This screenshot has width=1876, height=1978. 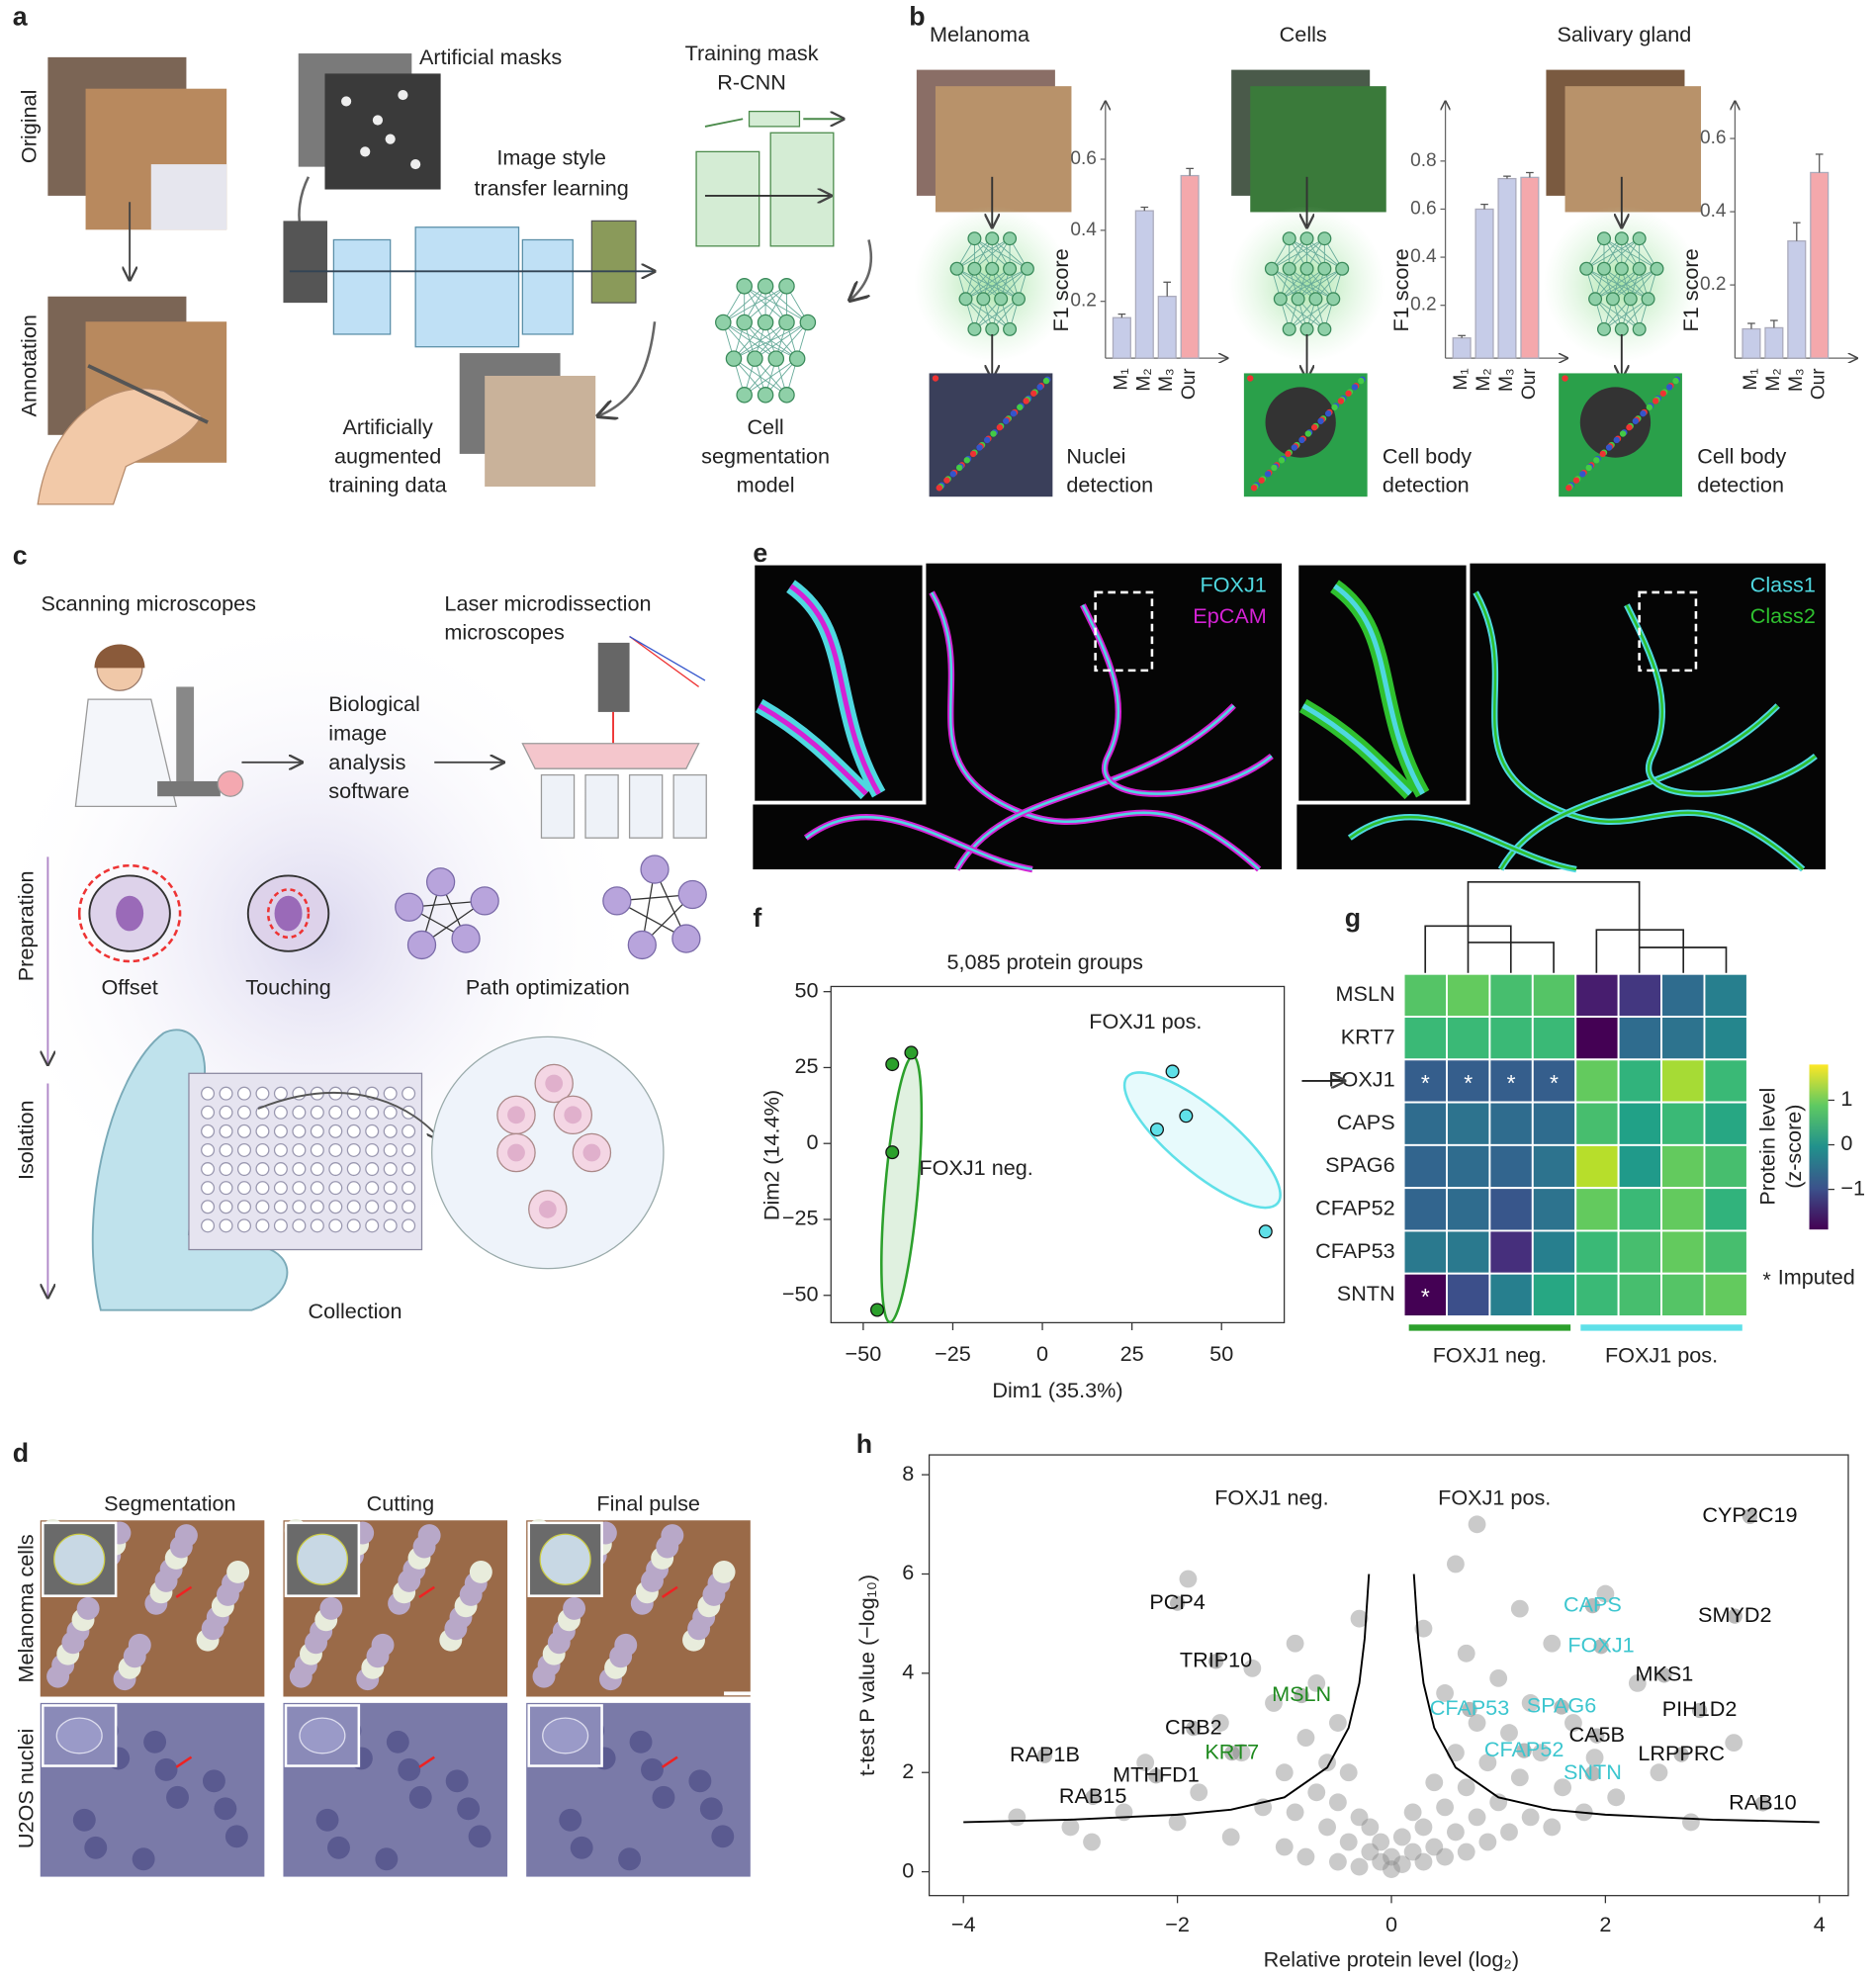 What do you see at coordinates (975, 1167) in the screenshot?
I see `series-label: FOXJ1 neg.` at bounding box center [975, 1167].